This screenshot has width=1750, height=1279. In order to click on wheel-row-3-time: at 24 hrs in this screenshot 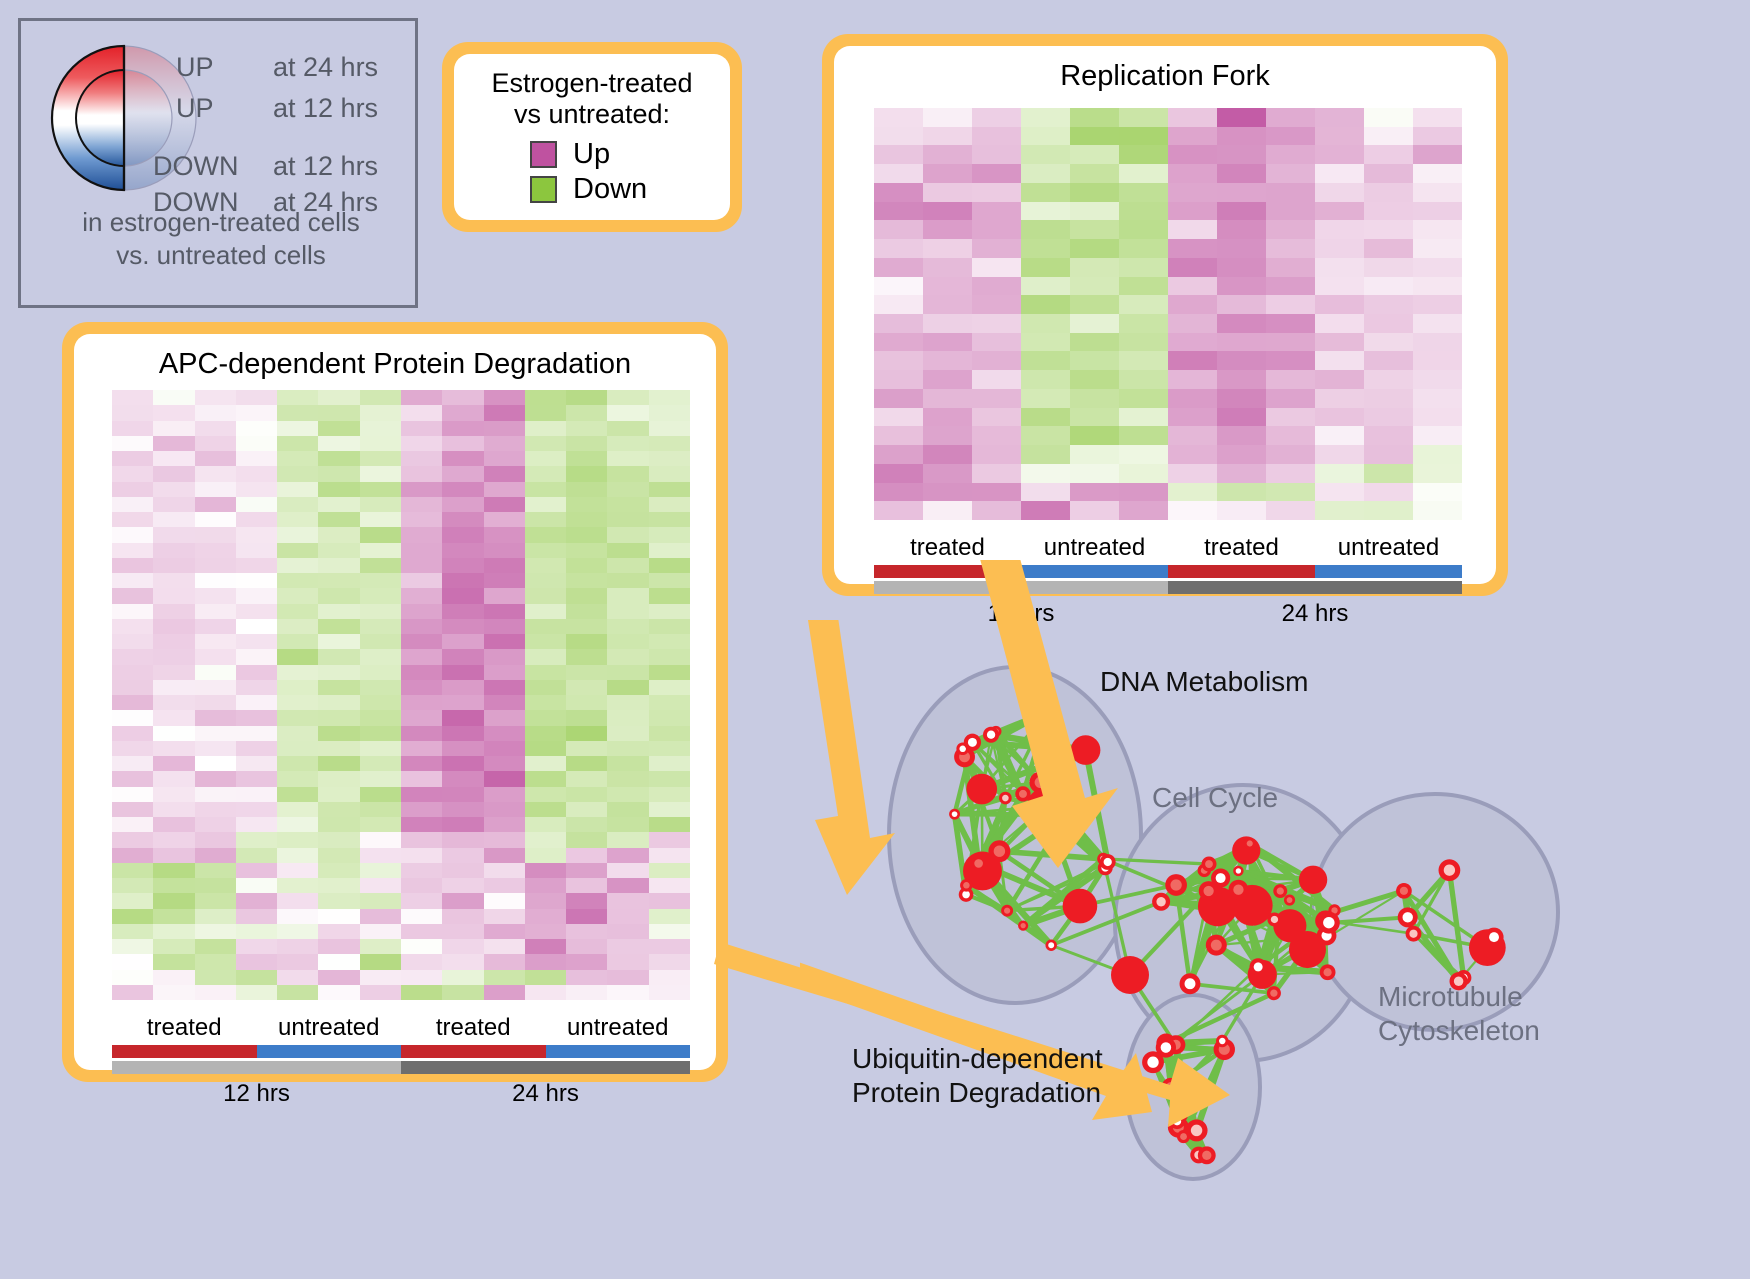, I will do `click(326, 202)`.